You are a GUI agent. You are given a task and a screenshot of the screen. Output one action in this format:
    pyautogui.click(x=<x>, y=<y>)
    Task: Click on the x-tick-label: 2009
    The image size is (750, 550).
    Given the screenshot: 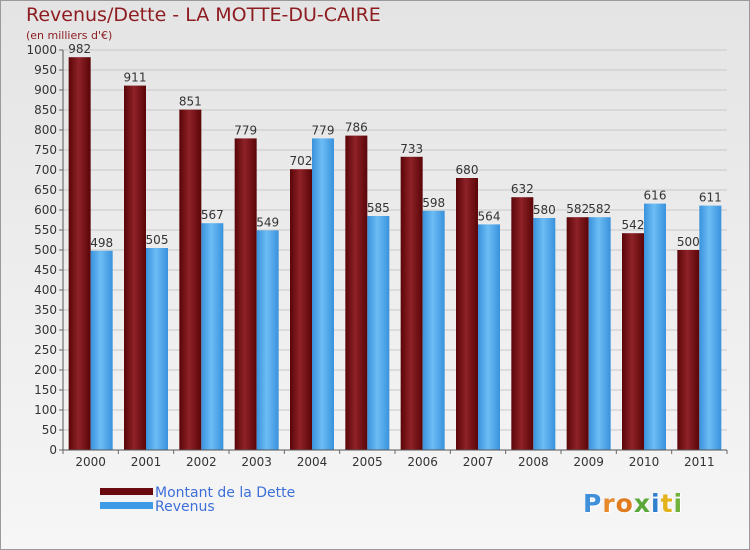 What is the action you would take?
    pyautogui.click(x=588, y=462)
    